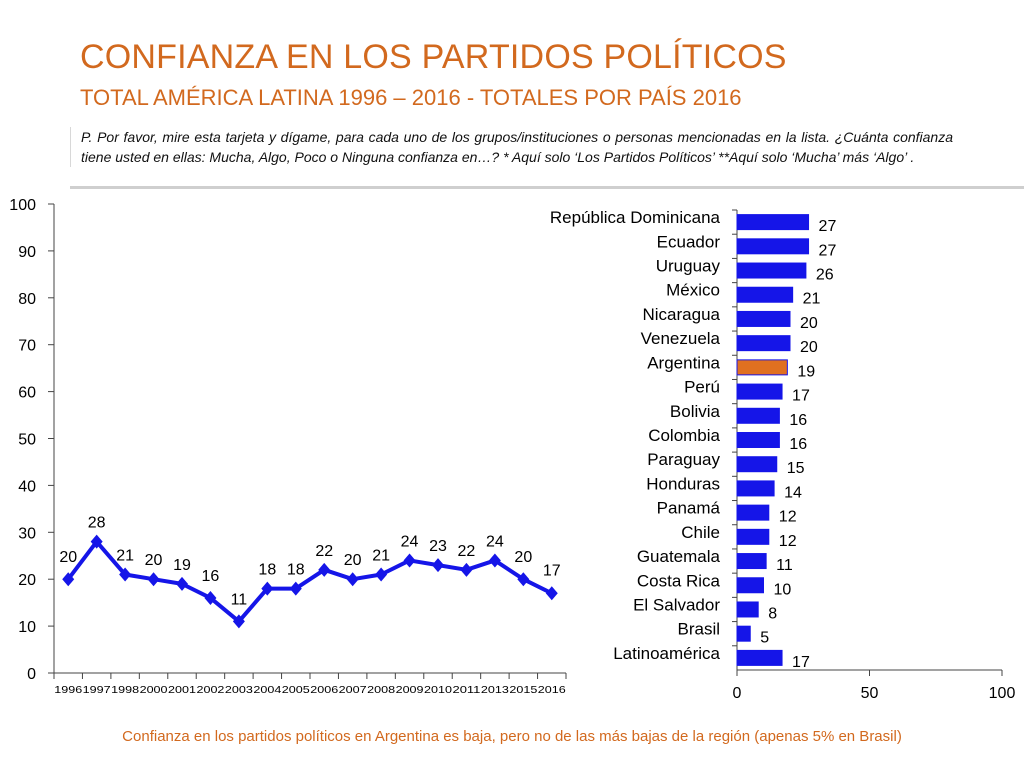 This screenshot has width=1024, height=768. I want to click on y-tick-label: 0, so click(31, 674).